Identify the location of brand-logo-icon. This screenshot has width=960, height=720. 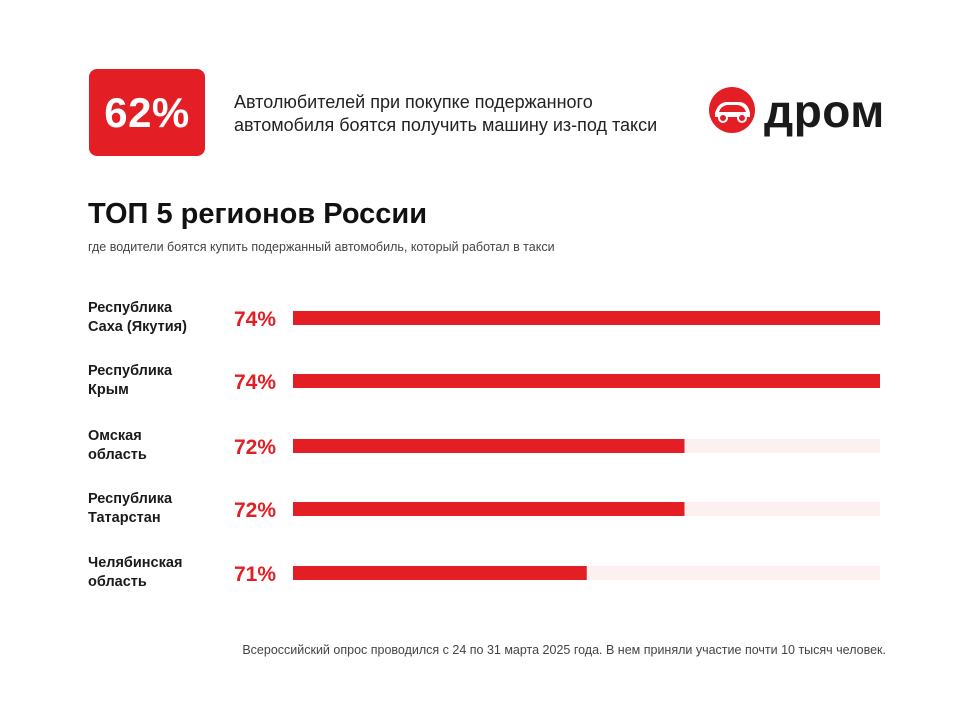
(732, 110).